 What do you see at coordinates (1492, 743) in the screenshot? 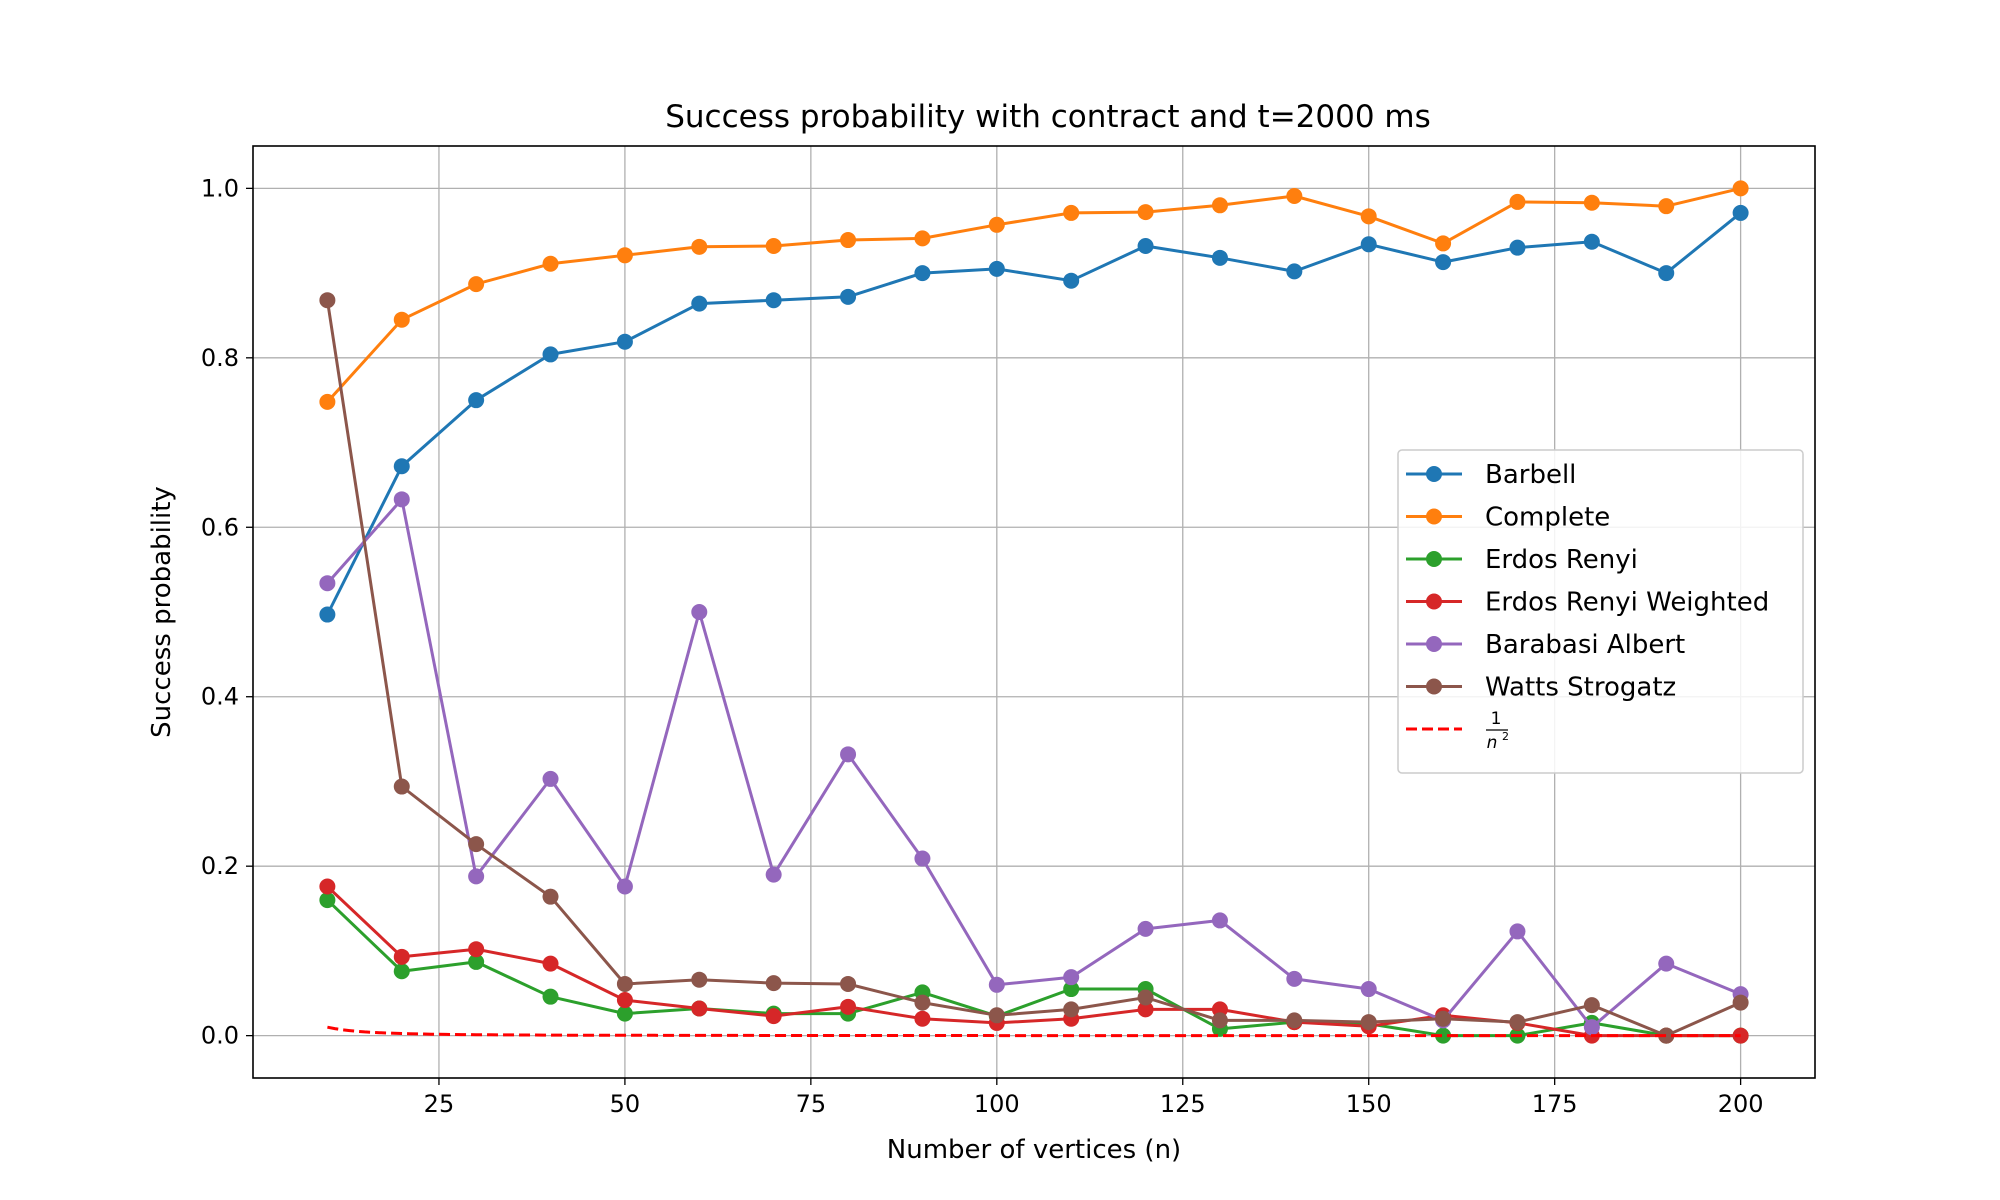
I see `legend-fraction-denominator: n` at bounding box center [1492, 743].